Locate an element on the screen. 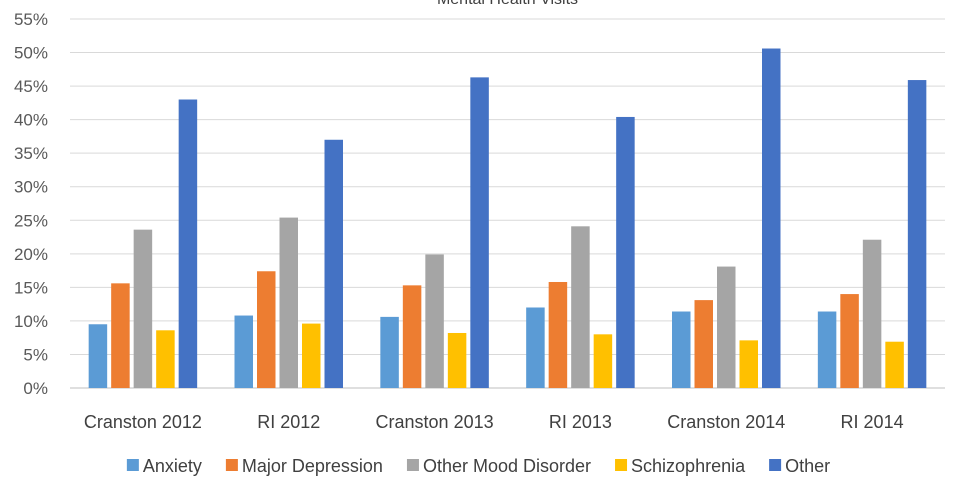 The image size is (957, 482). y-tick-label: 30% is located at coordinates (31, 187).